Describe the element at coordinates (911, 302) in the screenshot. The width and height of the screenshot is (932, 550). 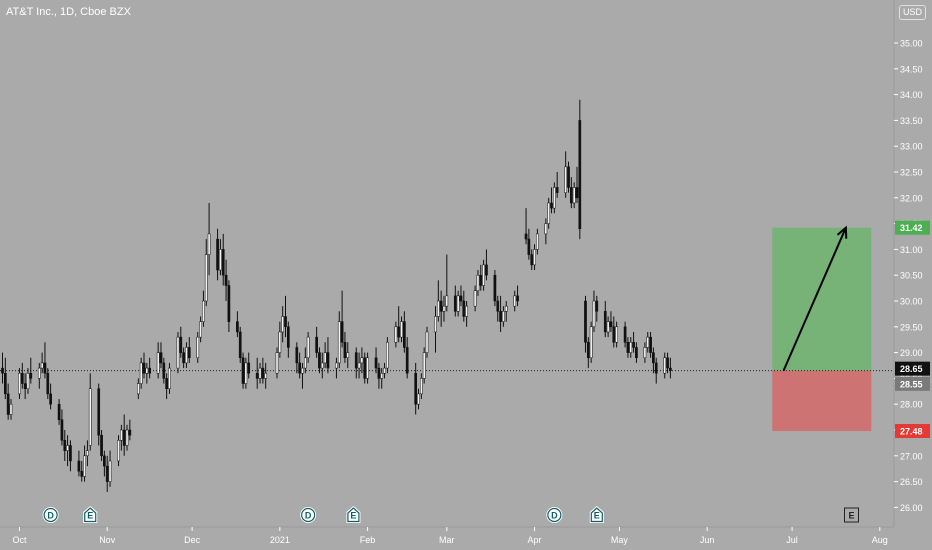
I see `price-tick-label: 30.00` at that location.